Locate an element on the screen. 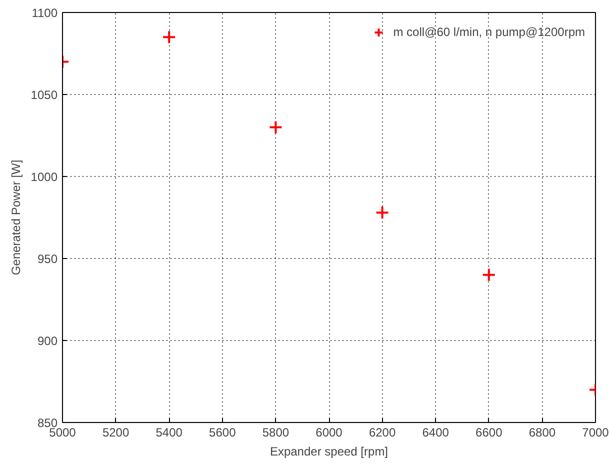 The height and width of the screenshot is (472, 609). legend-label: m coll@60 l/min, n pump@1200rpm is located at coordinates (489, 32).